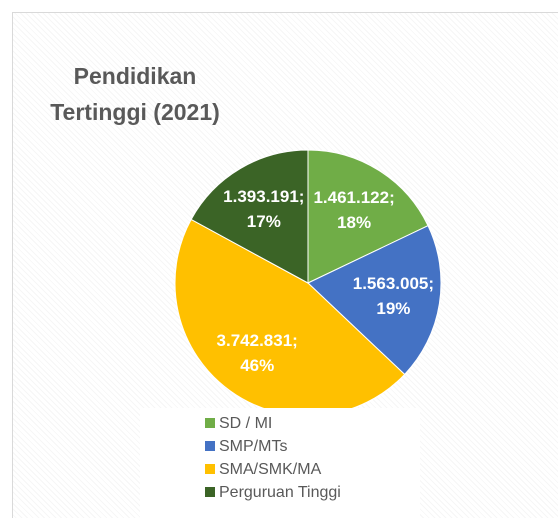 This screenshot has height=518, width=558. I want to click on legend-label: SMA/SMK/MA, so click(270, 469).